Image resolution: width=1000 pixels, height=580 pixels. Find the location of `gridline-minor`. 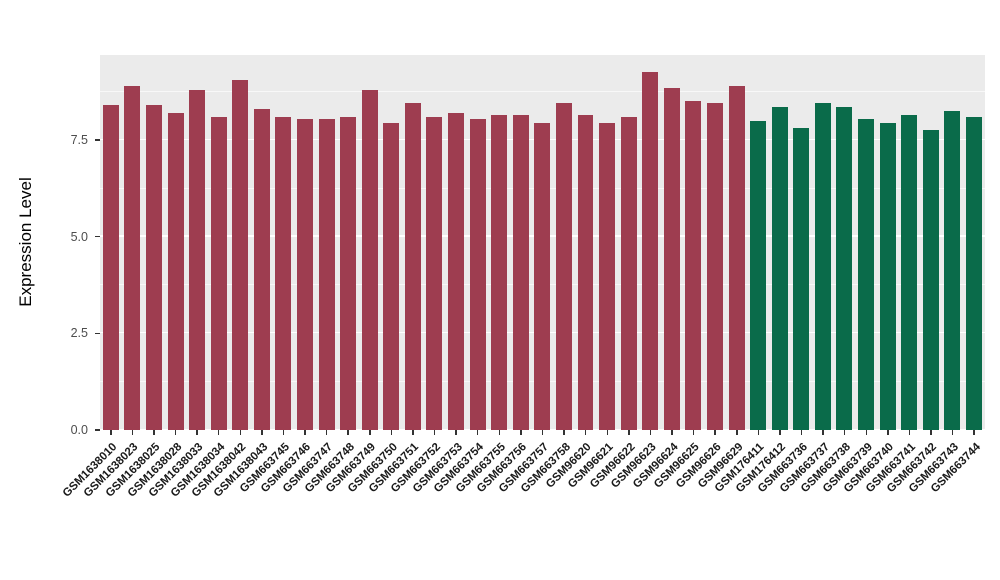

gridline-minor is located at coordinates (542, 91).